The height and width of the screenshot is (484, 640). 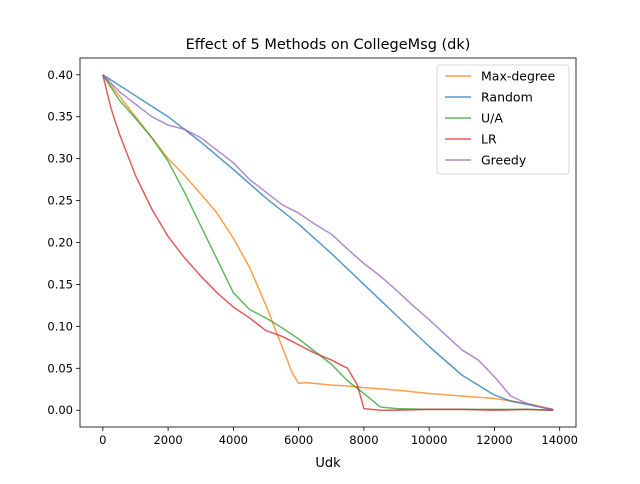 What do you see at coordinates (494, 440) in the screenshot?
I see `x-tick-label: 12000` at bounding box center [494, 440].